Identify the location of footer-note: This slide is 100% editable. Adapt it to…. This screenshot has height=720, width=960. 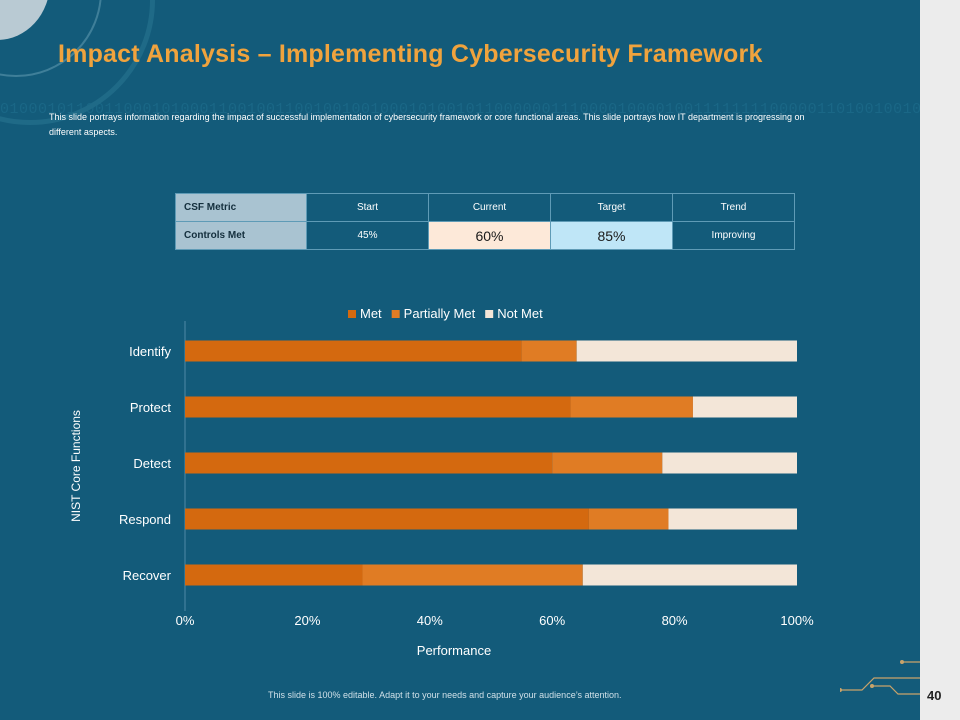
(445, 695).